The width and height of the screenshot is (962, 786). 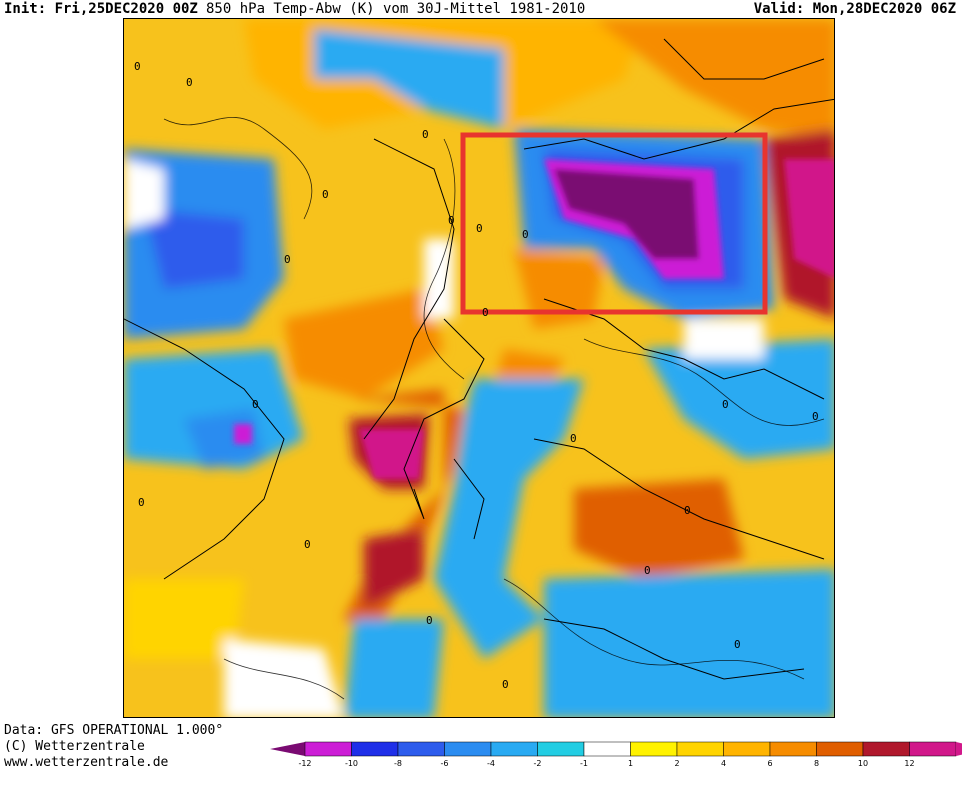 What do you see at coordinates (351, 763) in the screenshot?
I see `legend-tick-label: -10` at bounding box center [351, 763].